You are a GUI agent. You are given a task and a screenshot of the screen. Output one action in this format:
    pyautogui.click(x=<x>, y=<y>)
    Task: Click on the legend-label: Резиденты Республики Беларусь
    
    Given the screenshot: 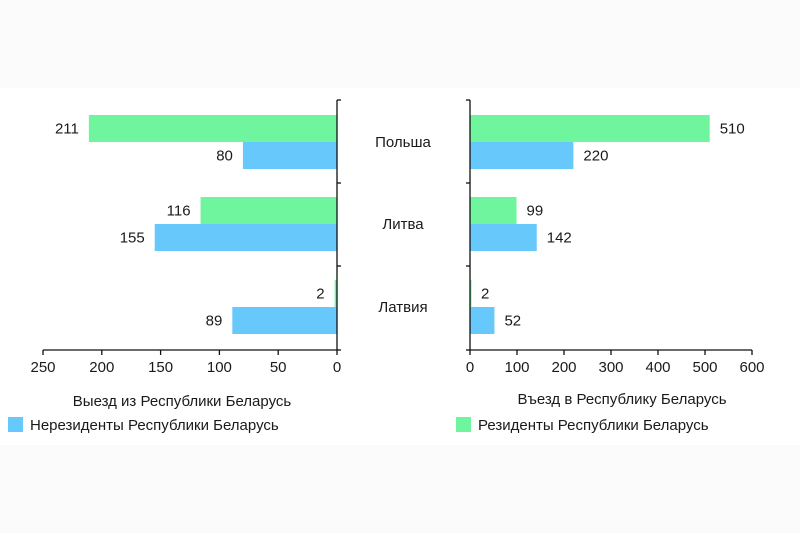 What is the action you would take?
    pyautogui.click(x=593, y=425)
    